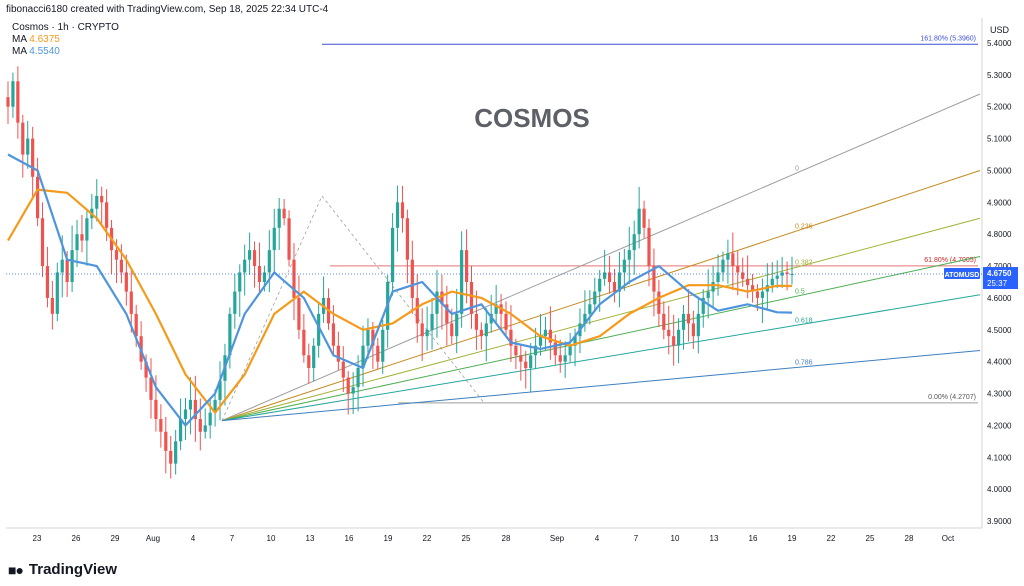  What do you see at coordinates (800, 292) in the screenshot?
I see `fib-fan-label: 0.5` at bounding box center [800, 292].